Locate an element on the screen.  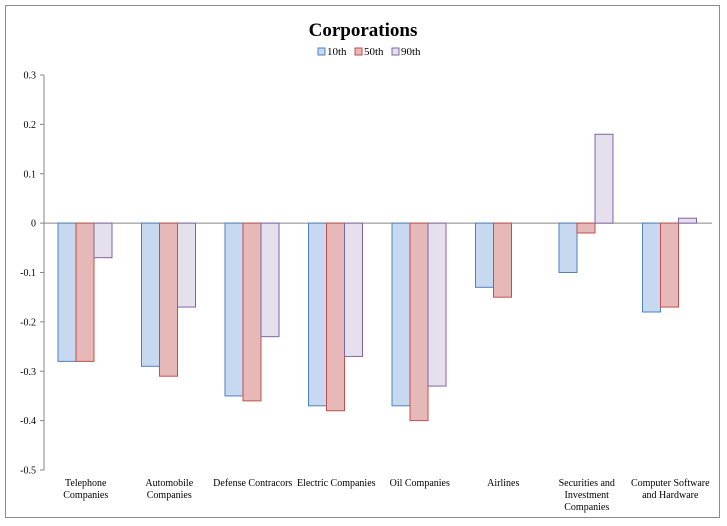
category-label: Telephone Companies is located at coordinates (85, 489).